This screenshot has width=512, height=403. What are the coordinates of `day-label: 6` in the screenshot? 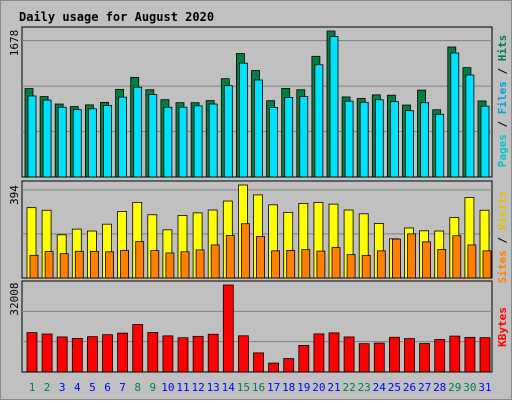 It's located at (107, 387).